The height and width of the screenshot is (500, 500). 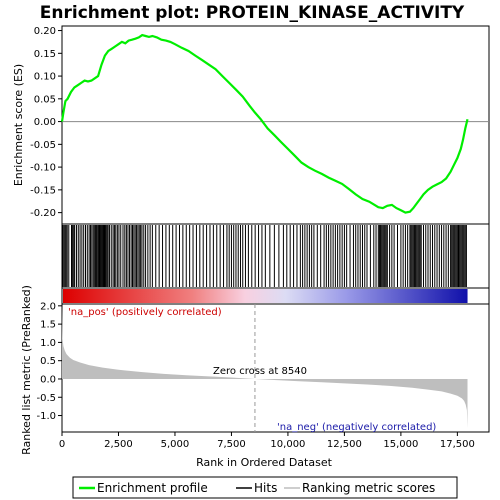 What do you see at coordinates (400, 444) in the screenshot?
I see `x-tick-label: 15,000` at bounding box center [400, 444].